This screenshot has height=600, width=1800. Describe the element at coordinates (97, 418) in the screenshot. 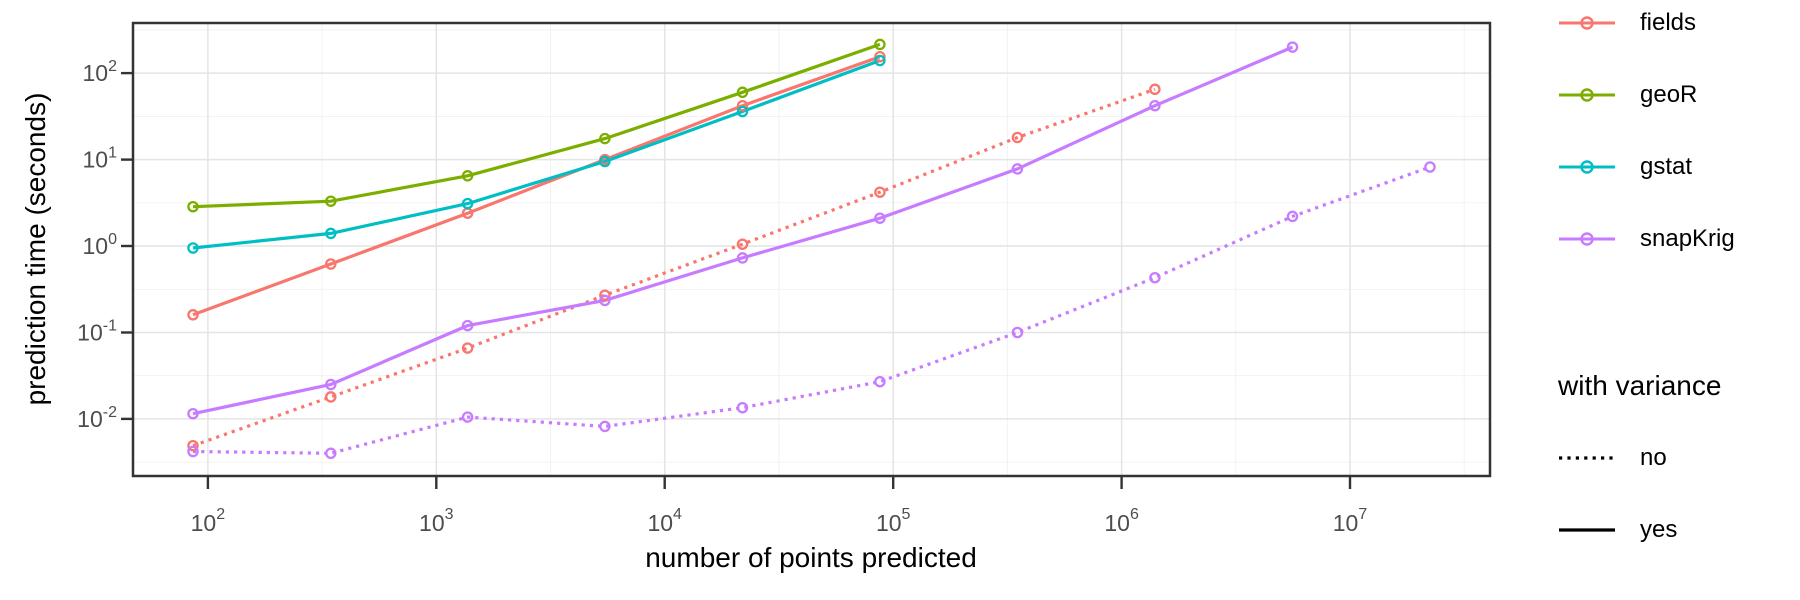

I see `y-tick-label: 10⁻²` at that location.